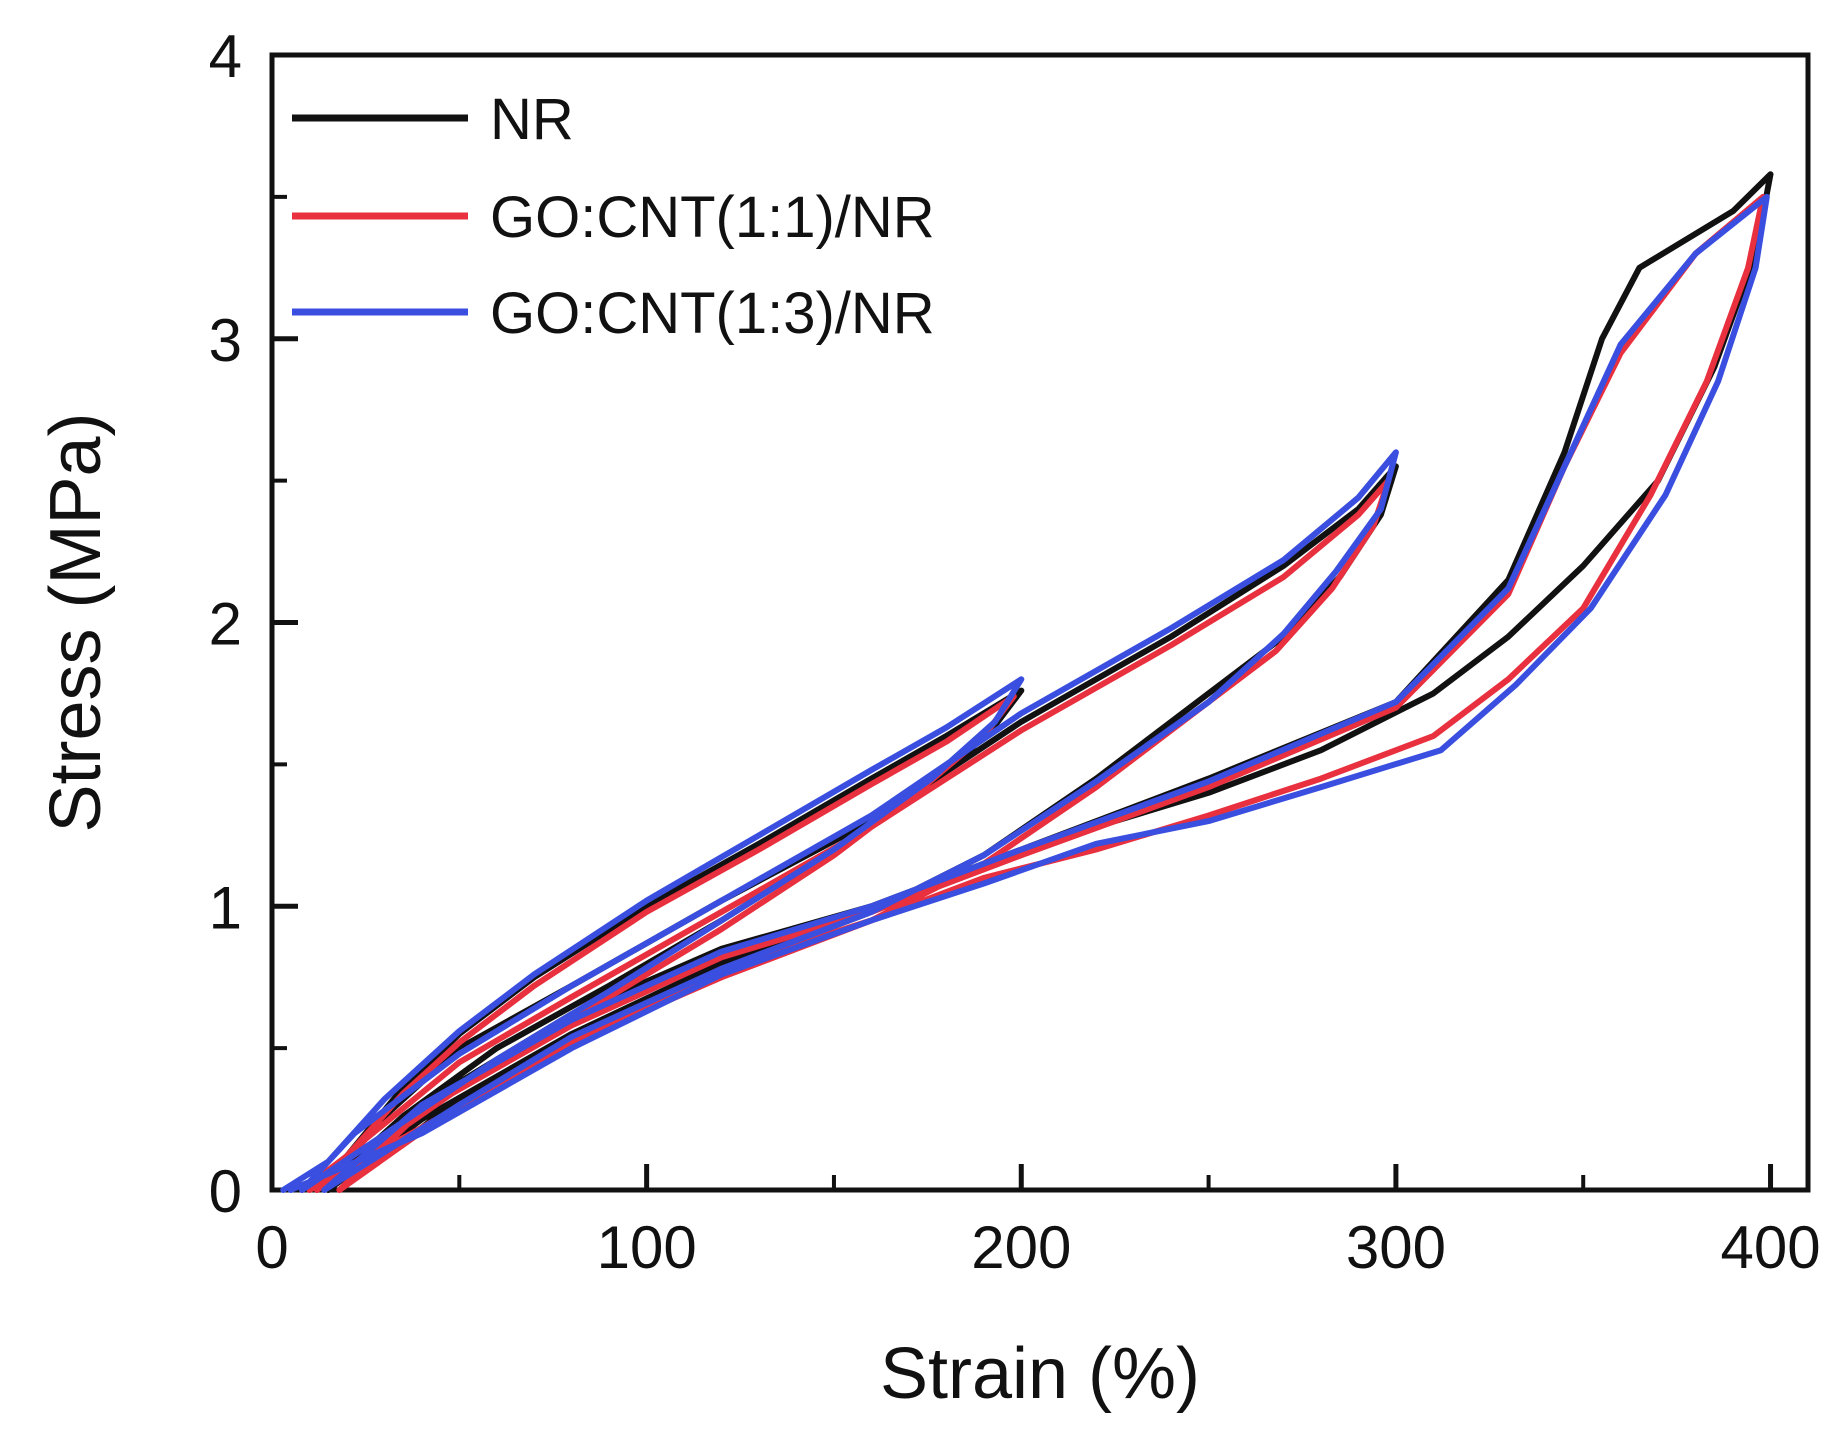 The height and width of the screenshot is (1440, 1844). Describe the element at coordinates (271, 1247) in the screenshot. I see `x-tick-label: 0` at that location.